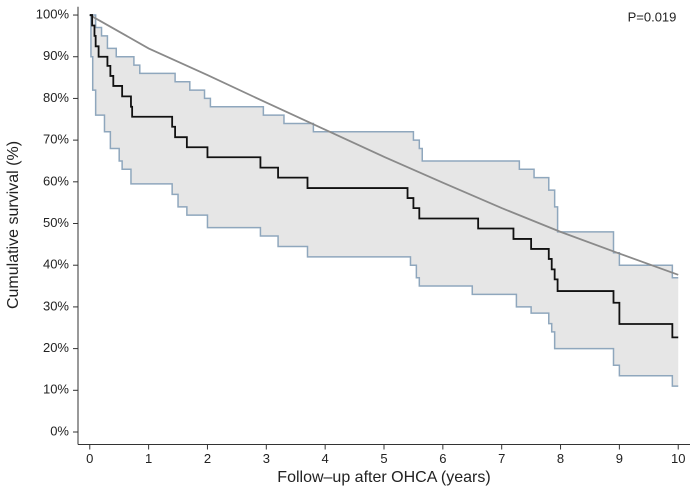 The width and height of the screenshot is (691, 492). What do you see at coordinates (266, 458) in the screenshot?
I see `x-tick-label: 3` at bounding box center [266, 458].